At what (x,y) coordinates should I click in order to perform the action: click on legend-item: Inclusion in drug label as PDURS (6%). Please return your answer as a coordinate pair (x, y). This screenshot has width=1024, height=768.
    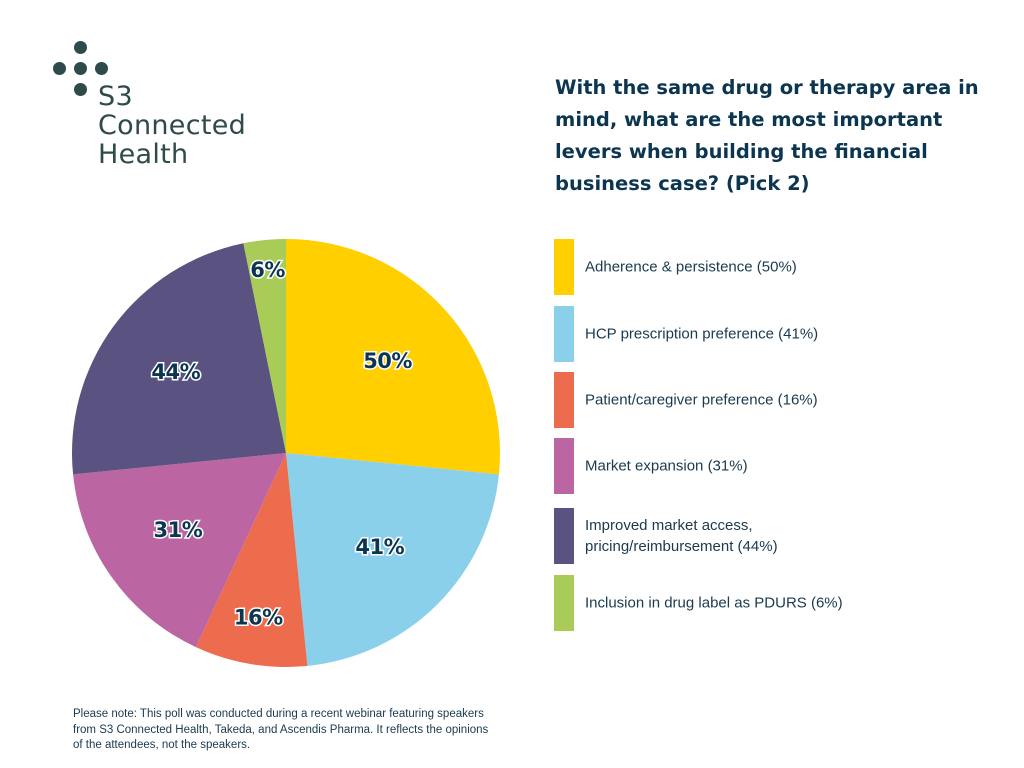
    Looking at the image, I should click on (774, 603).